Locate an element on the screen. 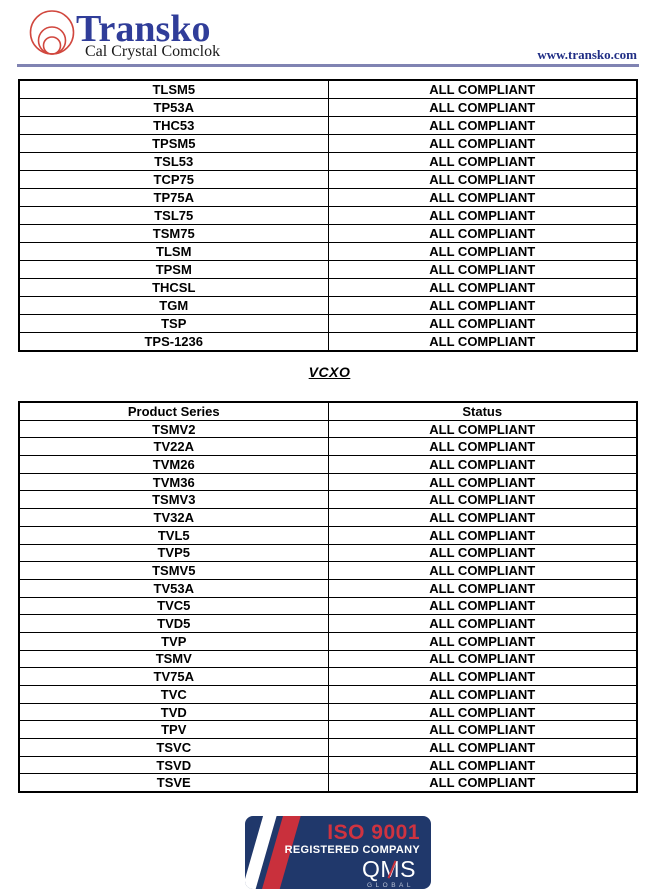 The image size is (659, 896). product-series-cell: TV32A is located at coordinates (173, 517).